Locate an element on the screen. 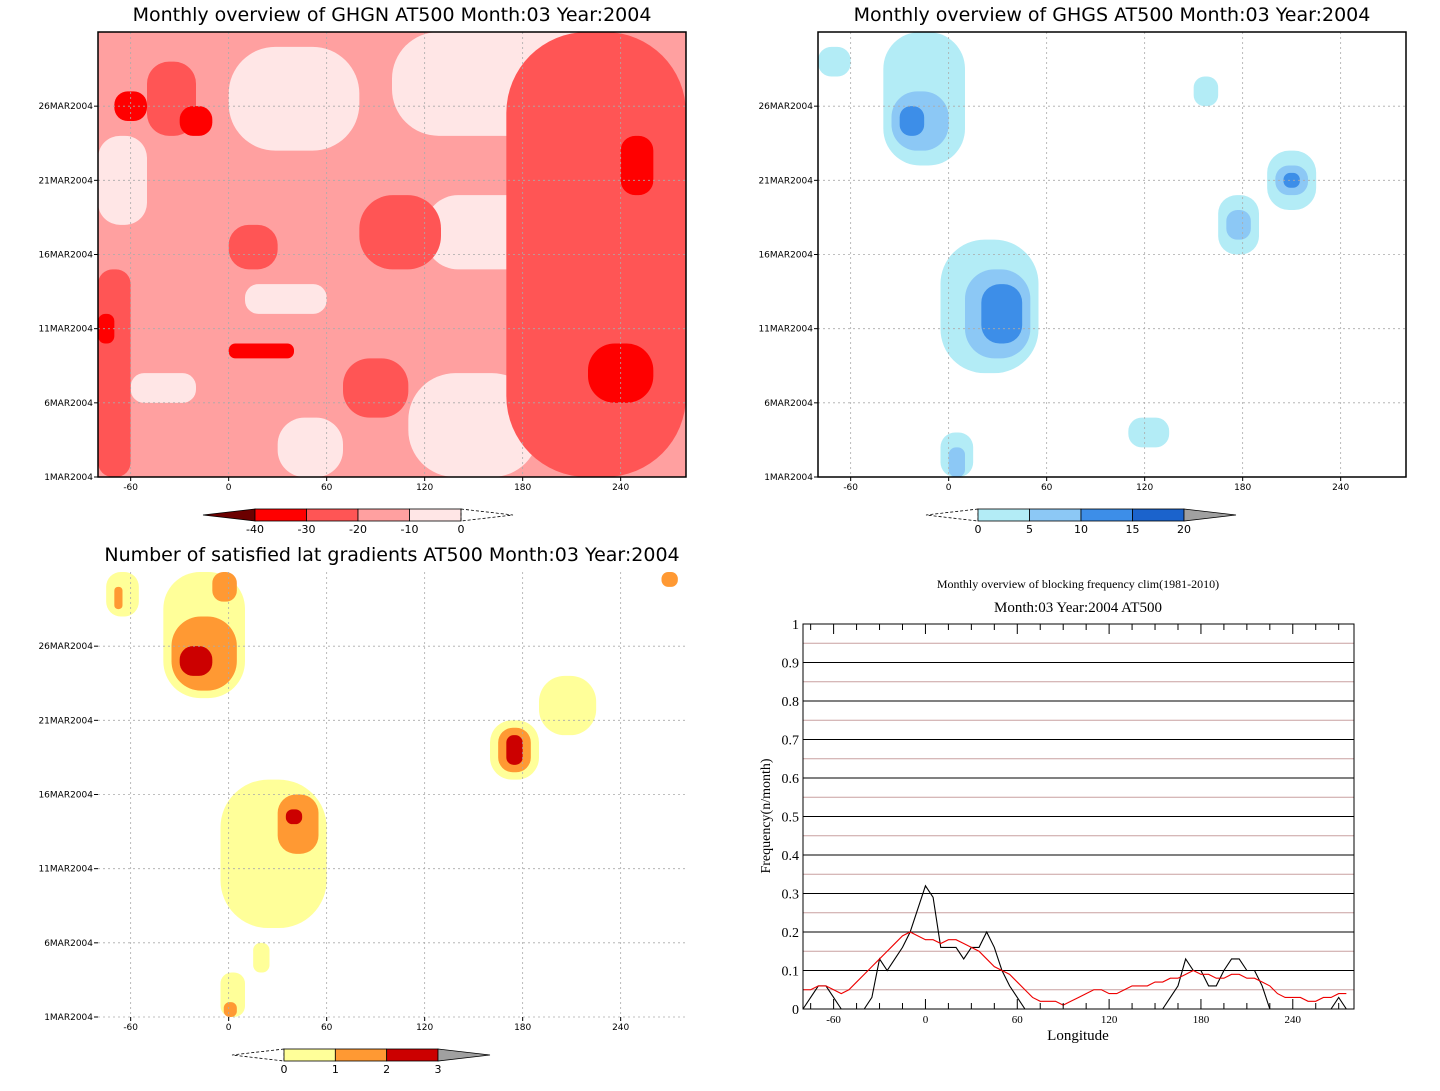 Image resolution: width=1440 pixels, height=1091 pixels. y-tick-label: 0.9 is located at coordinates (791, 664).